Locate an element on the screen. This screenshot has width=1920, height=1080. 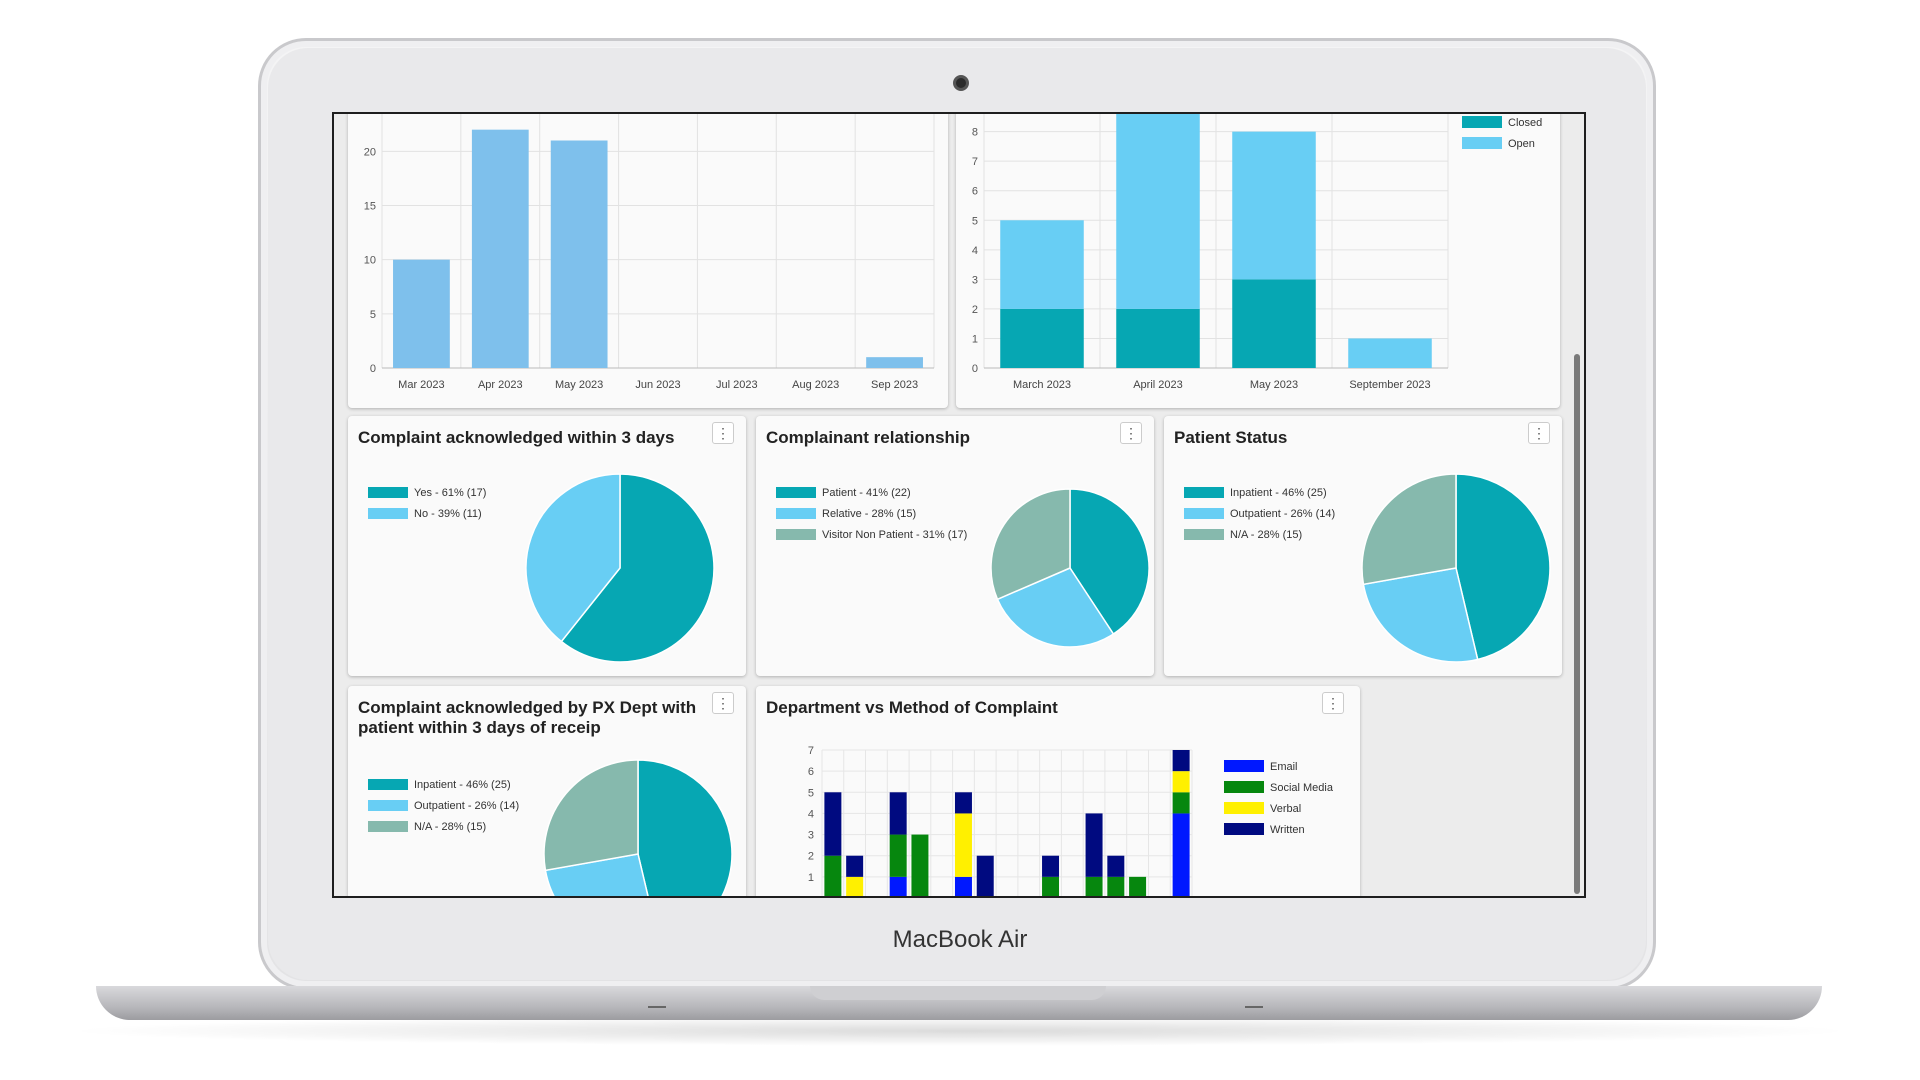
legend-label: Visitor Non Patient - 31% (17) is located at coordinates (895, 534).